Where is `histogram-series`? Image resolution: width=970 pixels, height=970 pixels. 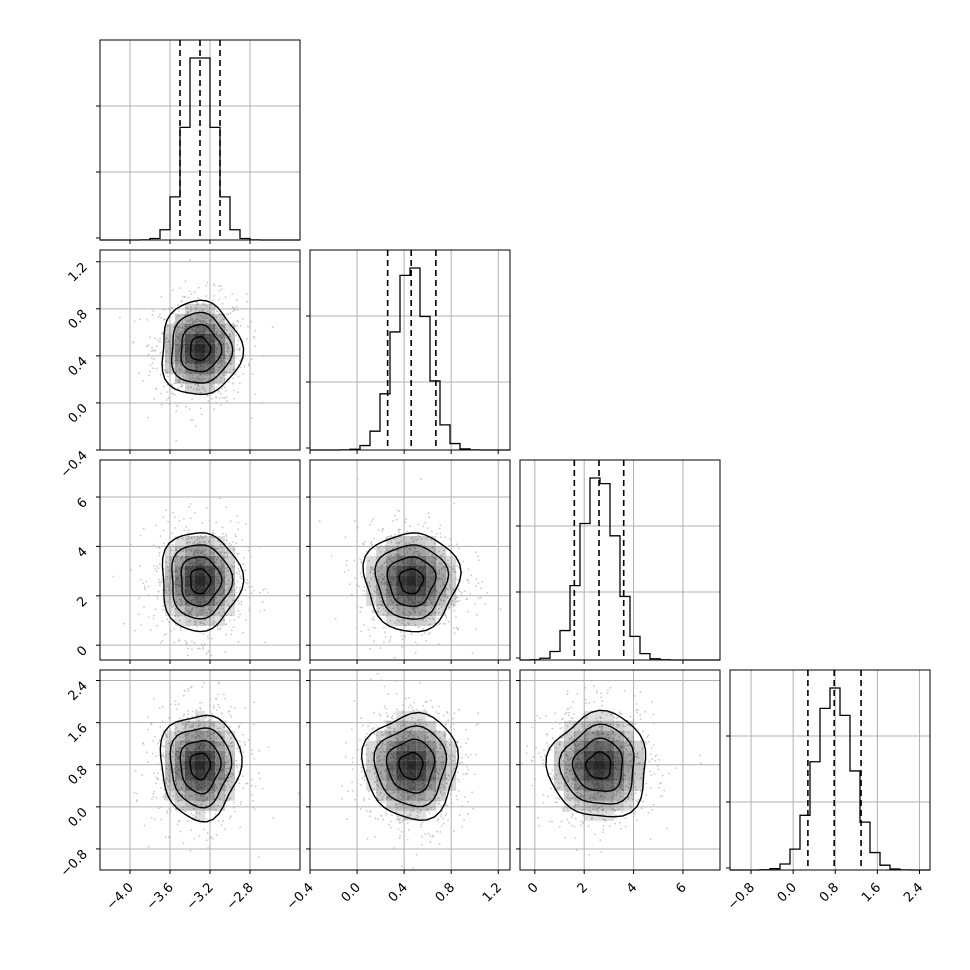 histogram-series is located at coordinates (830, 779).